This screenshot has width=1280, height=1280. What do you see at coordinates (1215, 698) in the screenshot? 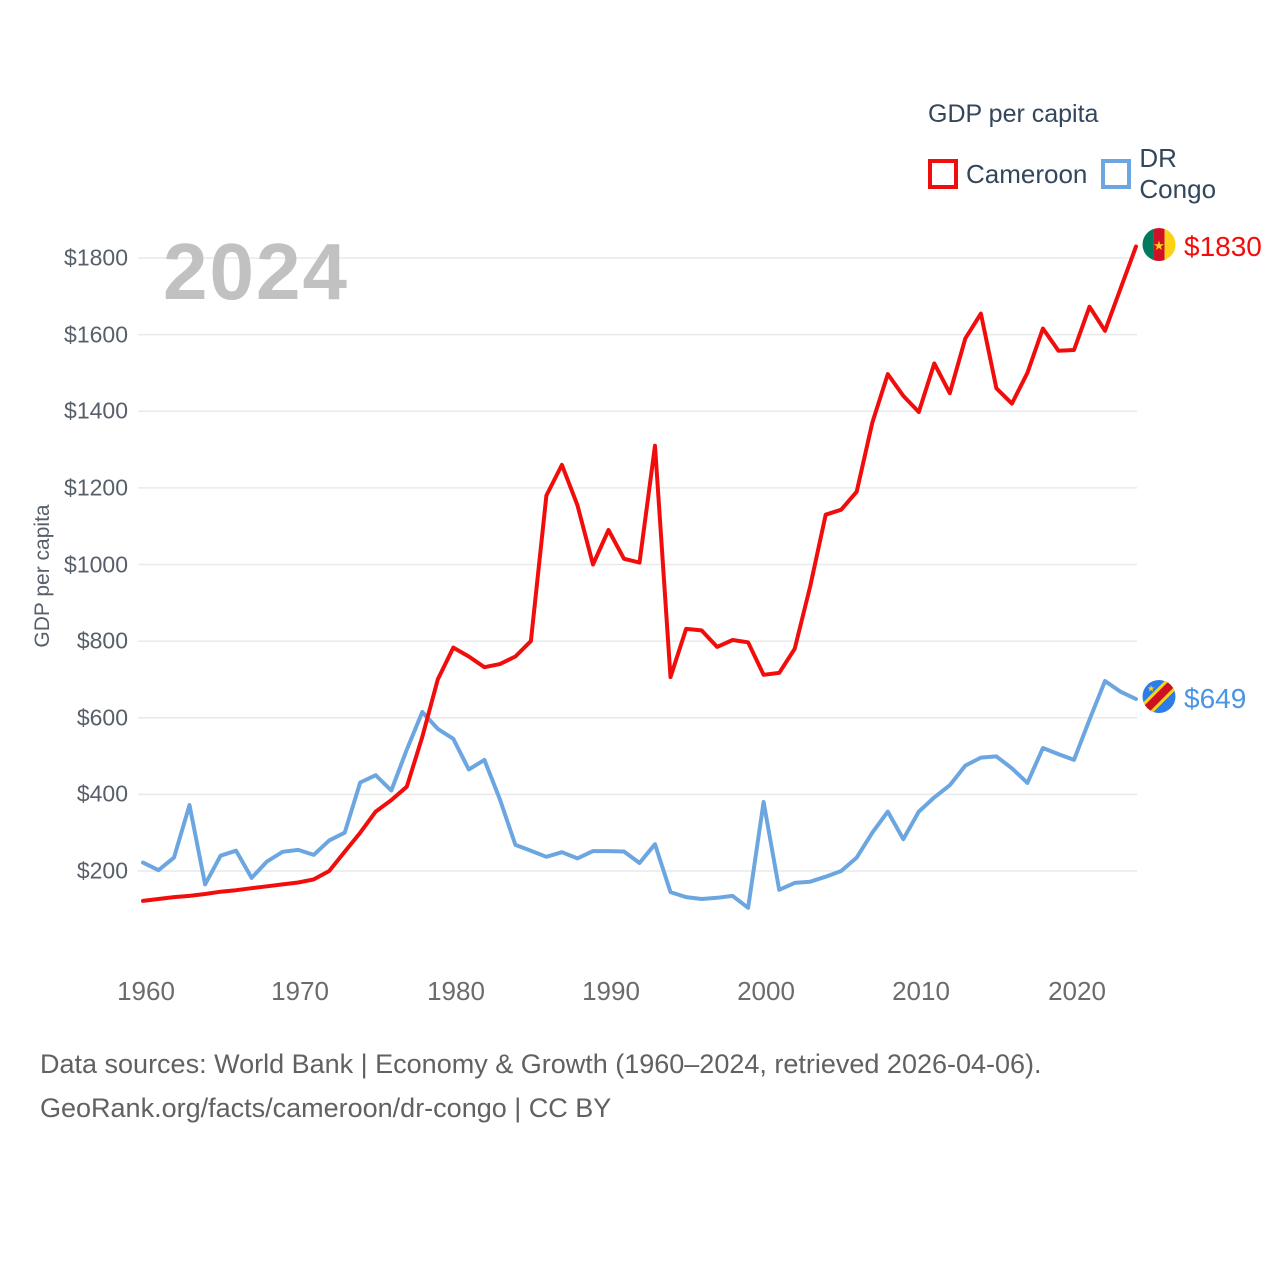
I see `dr-congo-value-label: $649` at bounding box center [1215, 698].